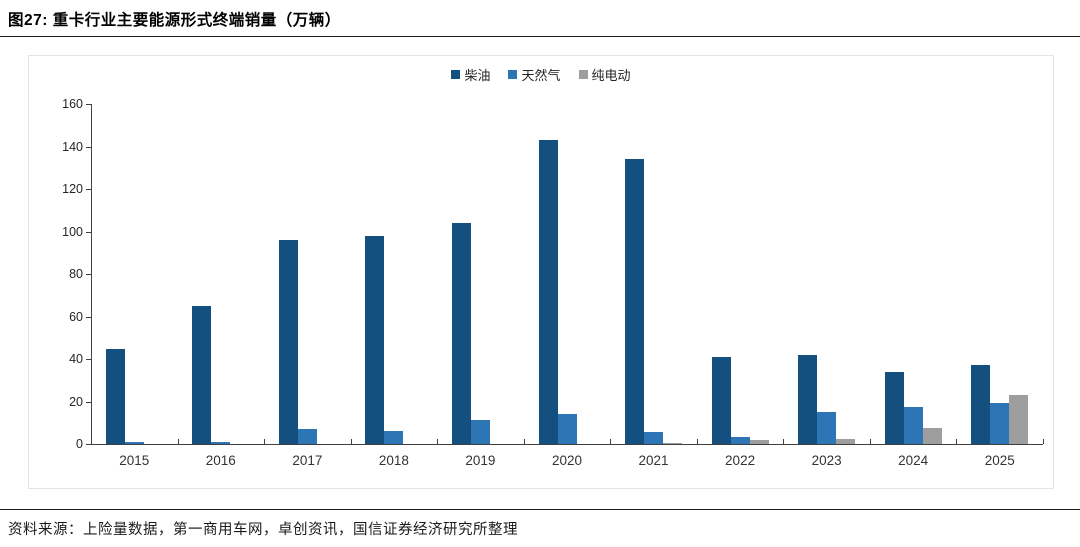 The height and width of the screenshot is (547, 1080). Describe the element at coordinates (913, 425) in the screenshot. I see `natural-gas-bar-2024` at that location.